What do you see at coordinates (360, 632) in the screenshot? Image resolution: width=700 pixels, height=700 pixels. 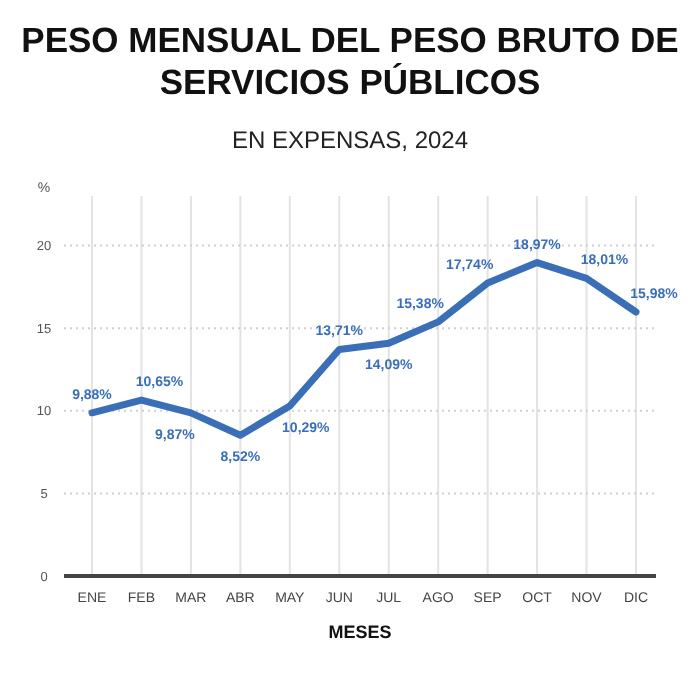 I see `x-axis-title: MESES` at bounding box center [360, 632].